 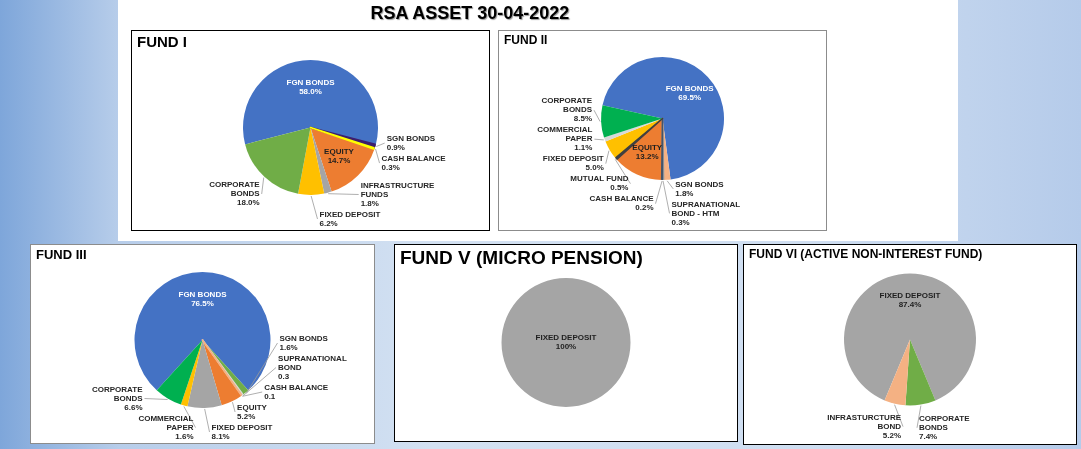 I want to click on slice-label: INFRASTRUCTURE FUNDS, so click(x=398, y=189).